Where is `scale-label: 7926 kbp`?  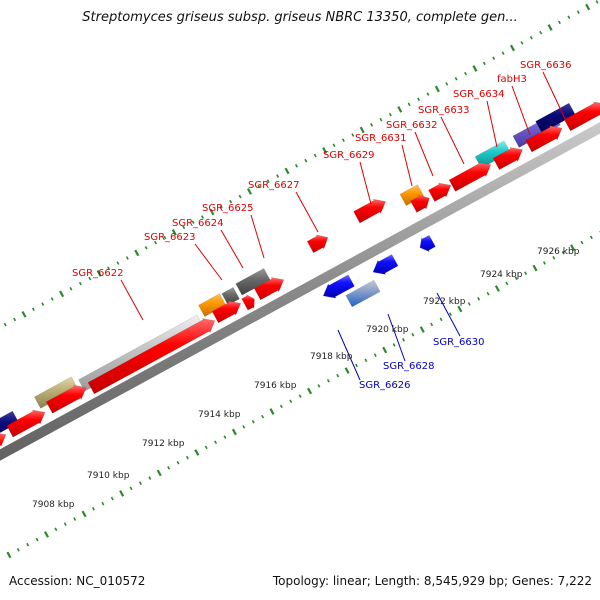
scale-label: 7926 kbp is located at coordinates (558, 252).